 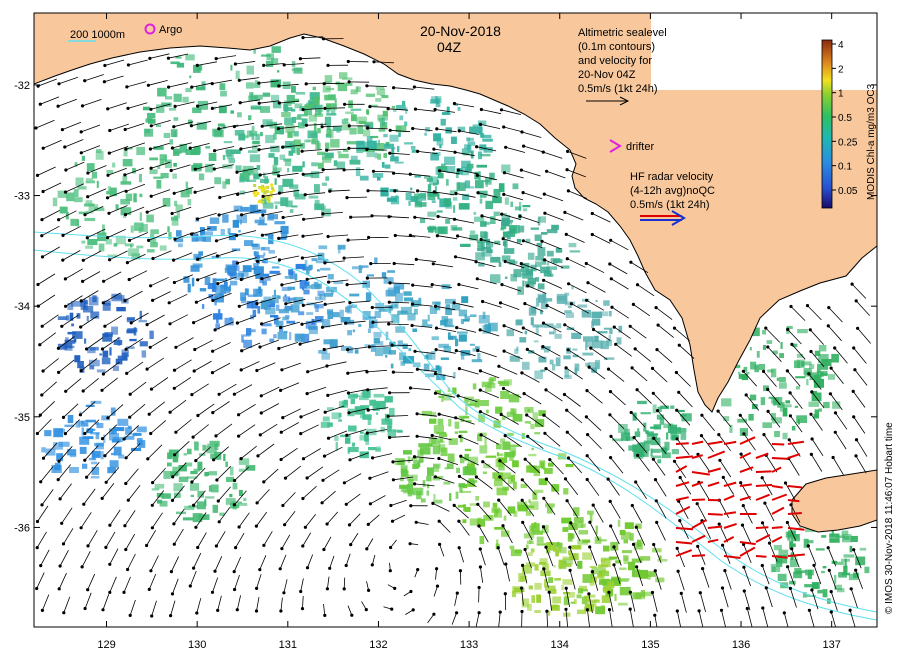 What do you see at coordinates (841, 45) in the screenshot?
I see `colorbar-tick-label: 4` at bounding box center [841, 45].